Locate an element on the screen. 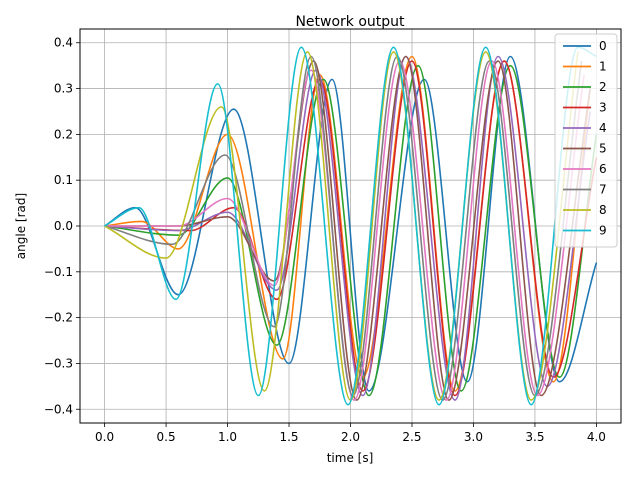 This screenshot has width=640, height=480. y-axis-label: angle [rad] is located at coordinates (21, 226).